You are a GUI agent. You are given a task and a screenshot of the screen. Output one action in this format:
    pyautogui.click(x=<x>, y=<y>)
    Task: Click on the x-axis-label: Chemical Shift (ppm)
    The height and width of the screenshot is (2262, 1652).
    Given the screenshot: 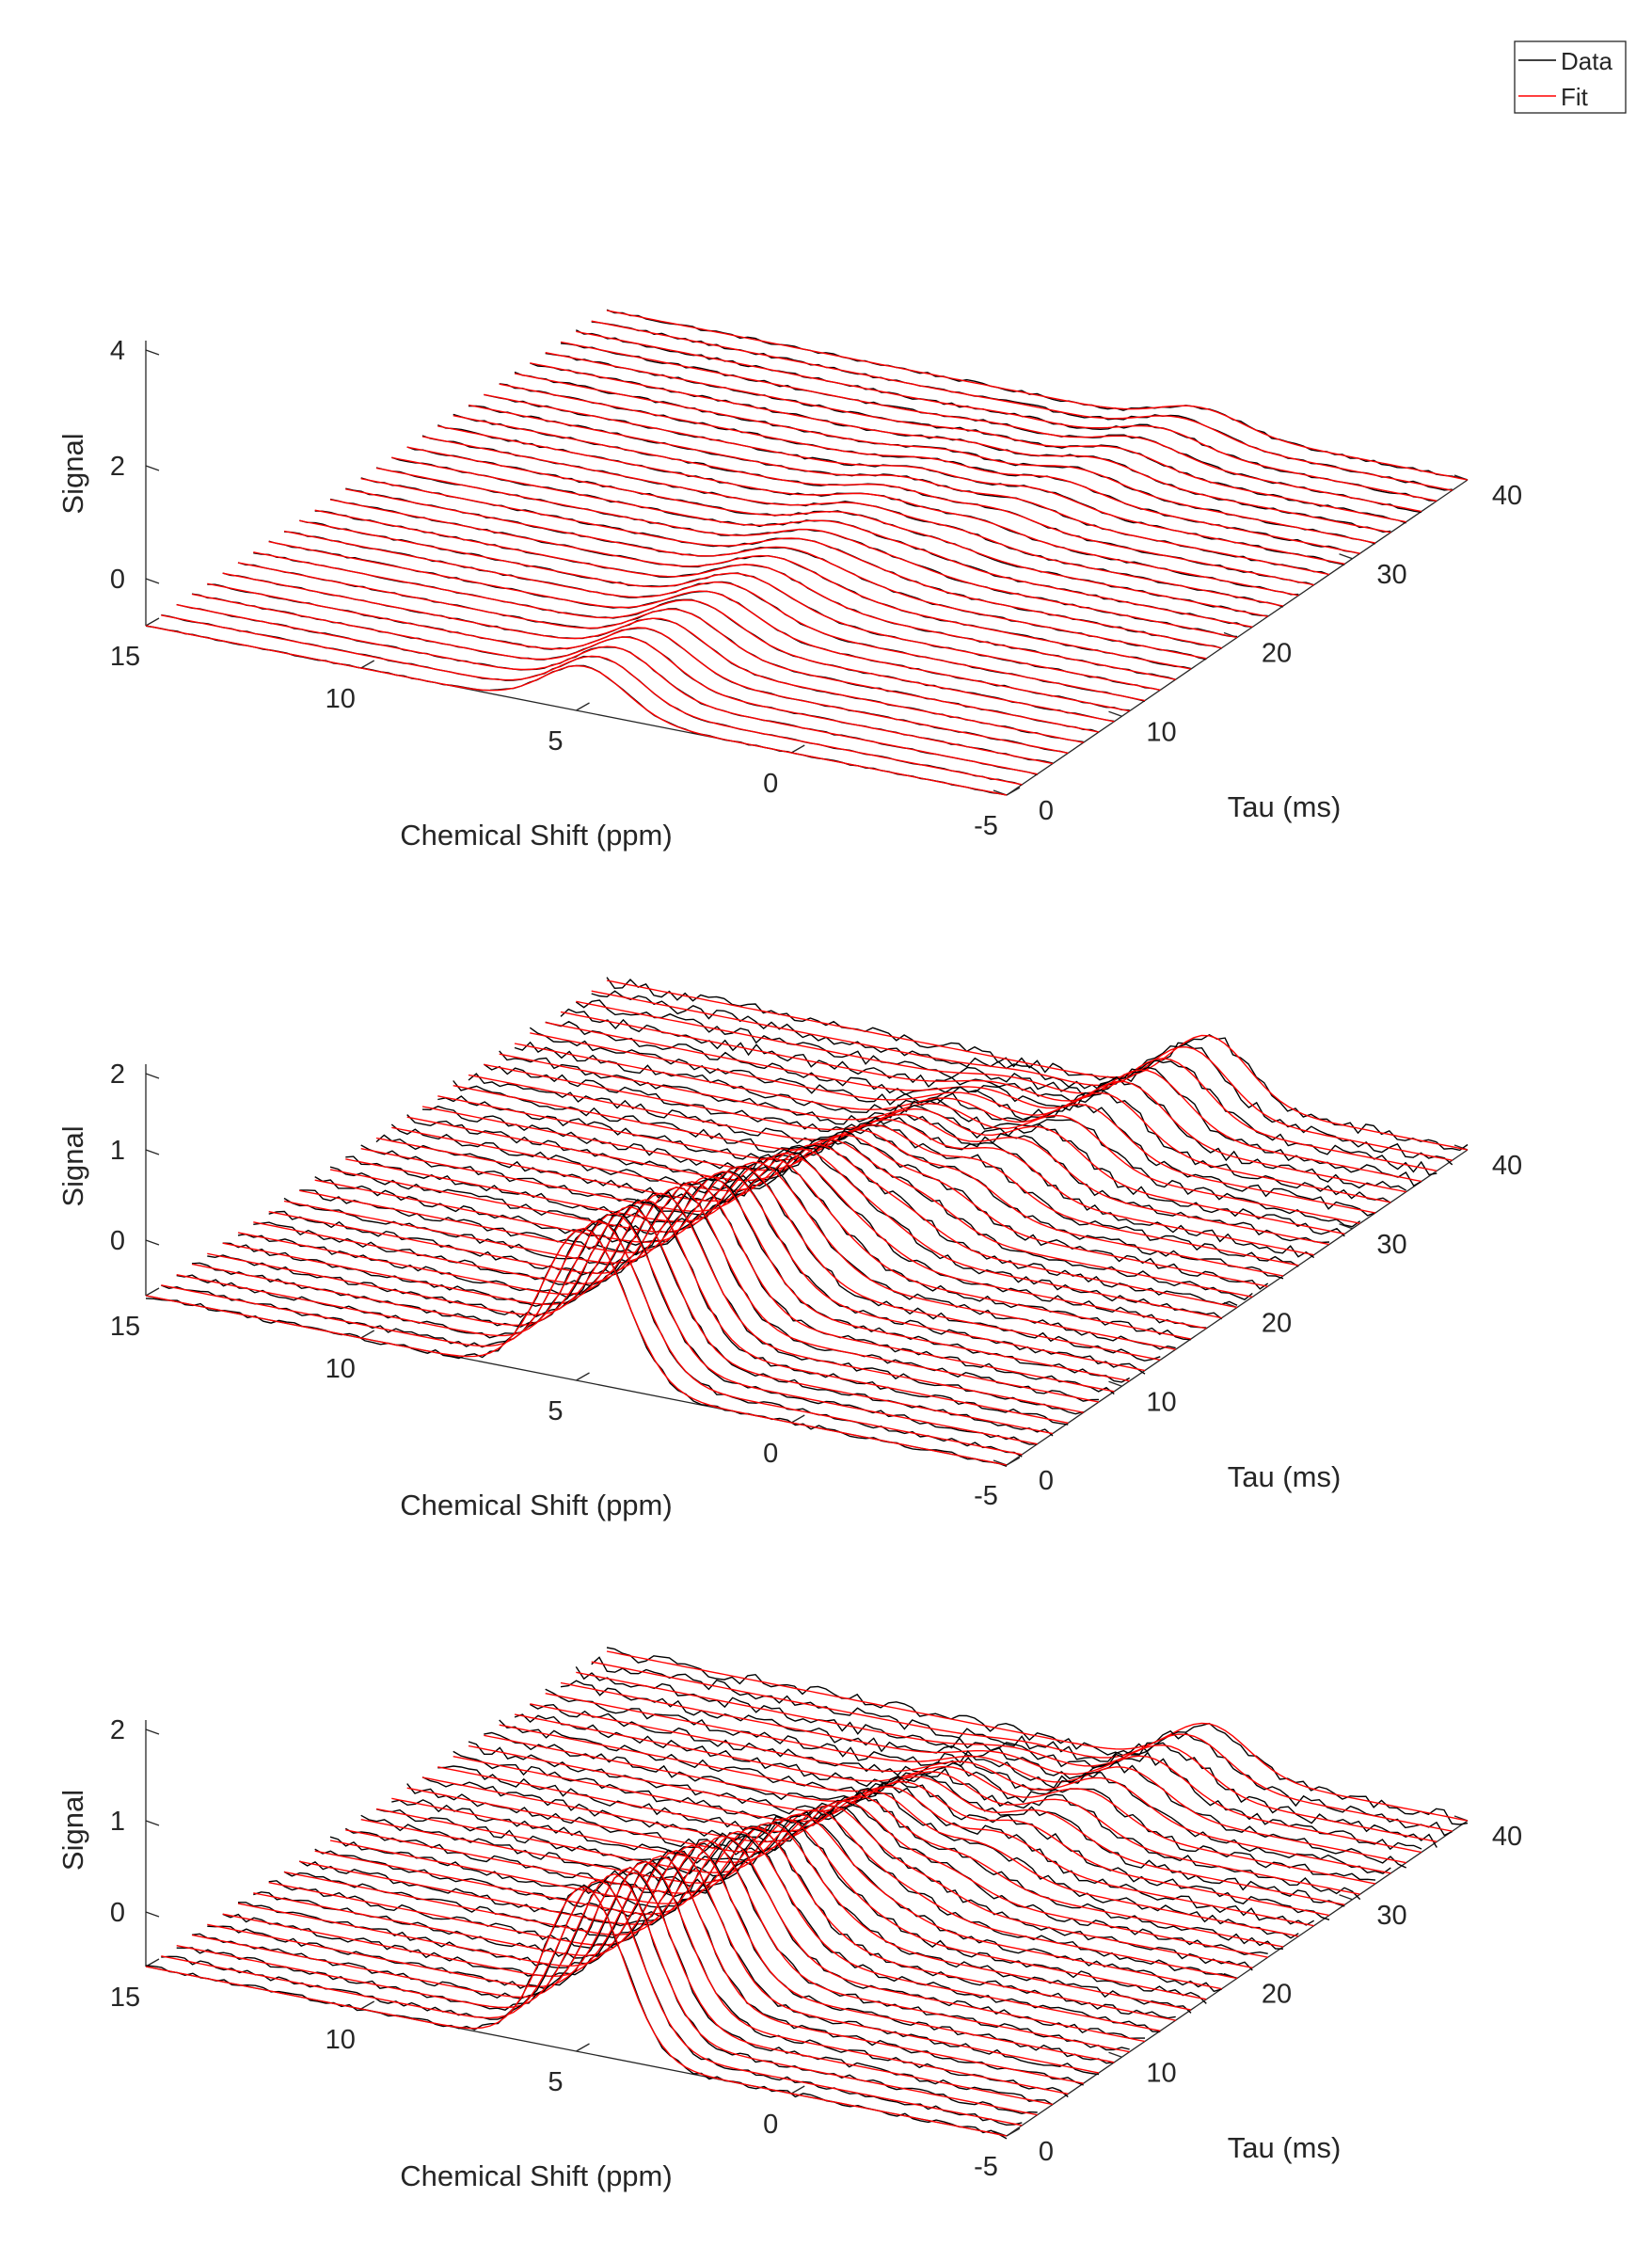 What is the action you would take?
    pyautogui.click(x=536, y=1505)
    